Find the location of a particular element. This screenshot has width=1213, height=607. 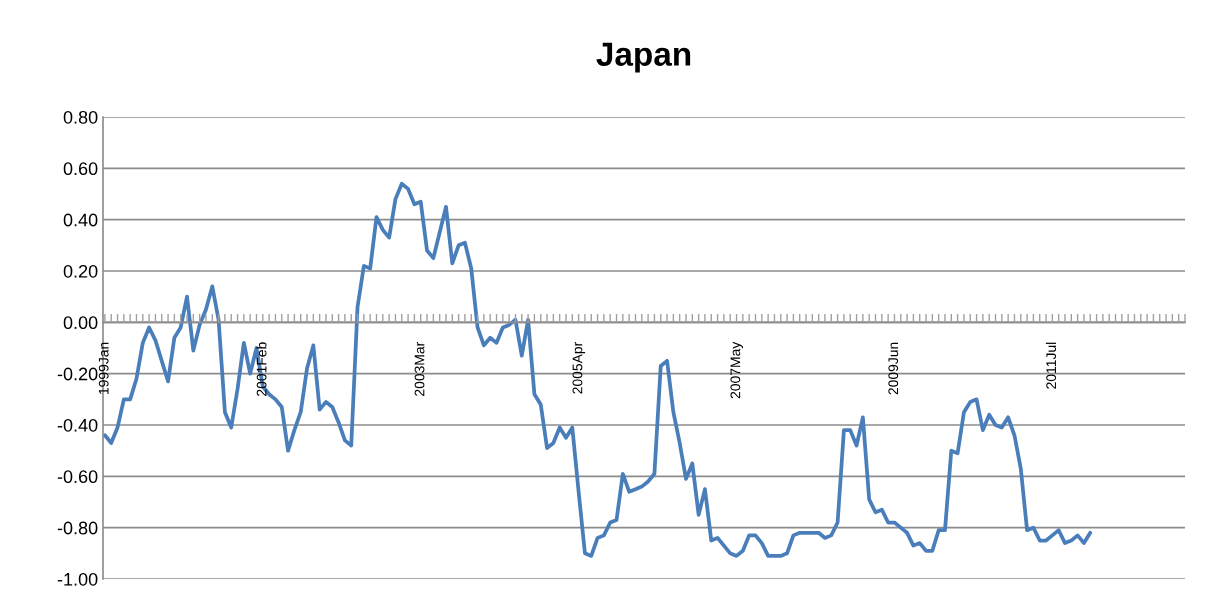

y-tick-label: -0.20 is located at coordinates (77, 374).